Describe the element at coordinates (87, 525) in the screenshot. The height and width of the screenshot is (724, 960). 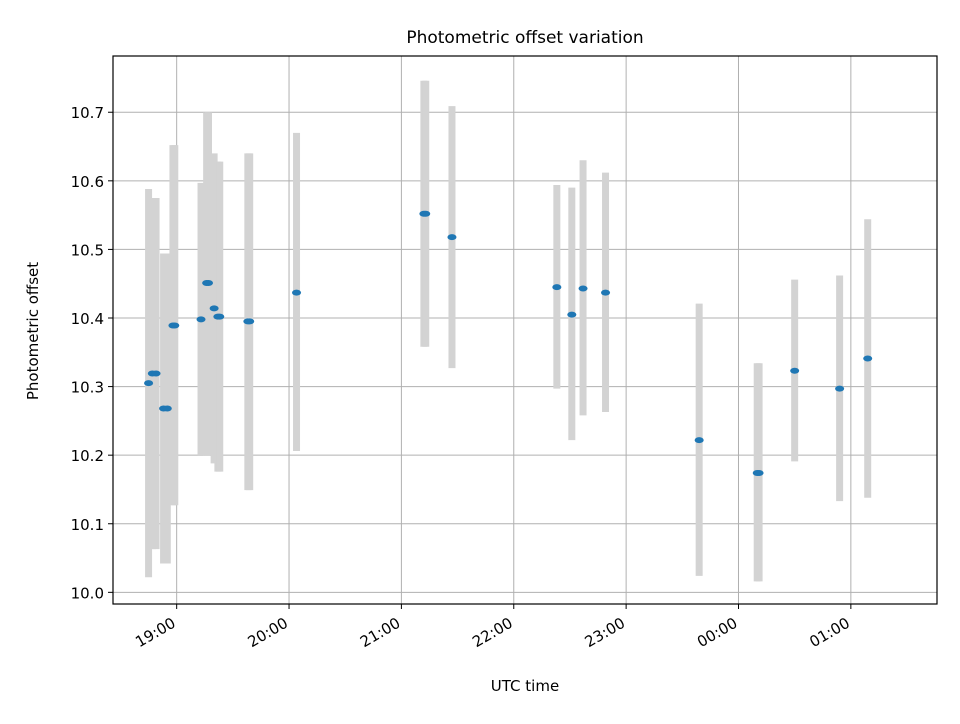
I see `y-tick-label: 10.1` at that location.